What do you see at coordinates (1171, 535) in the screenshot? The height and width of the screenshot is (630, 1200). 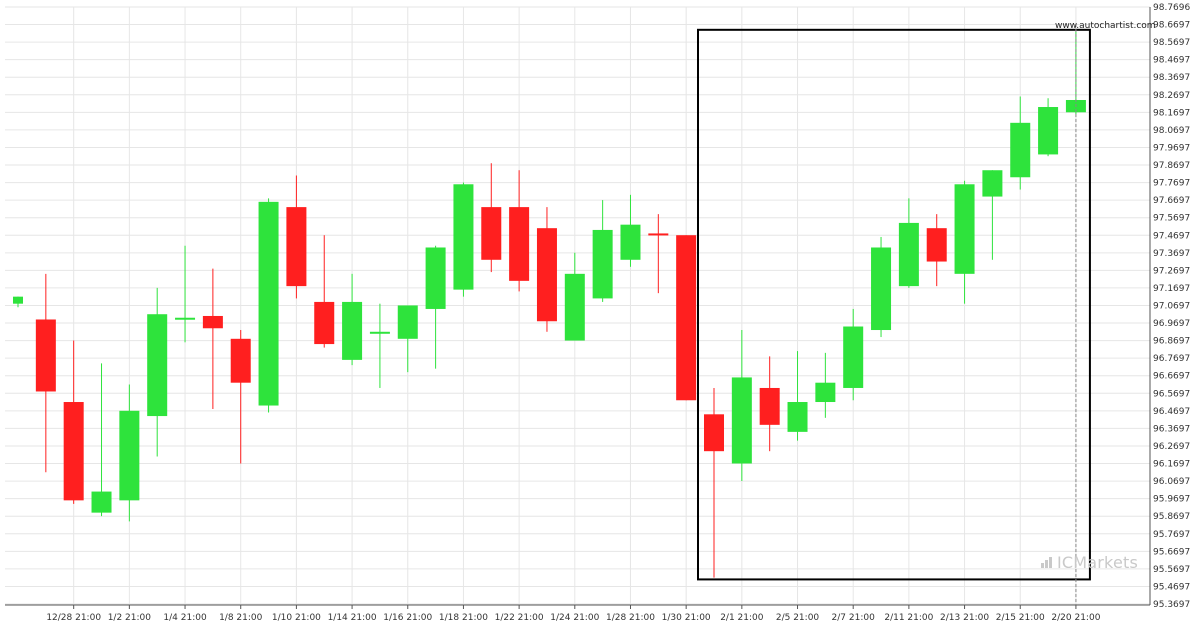 I see `y-tick-label: 95.7697` at bounding box center [1171, 535].